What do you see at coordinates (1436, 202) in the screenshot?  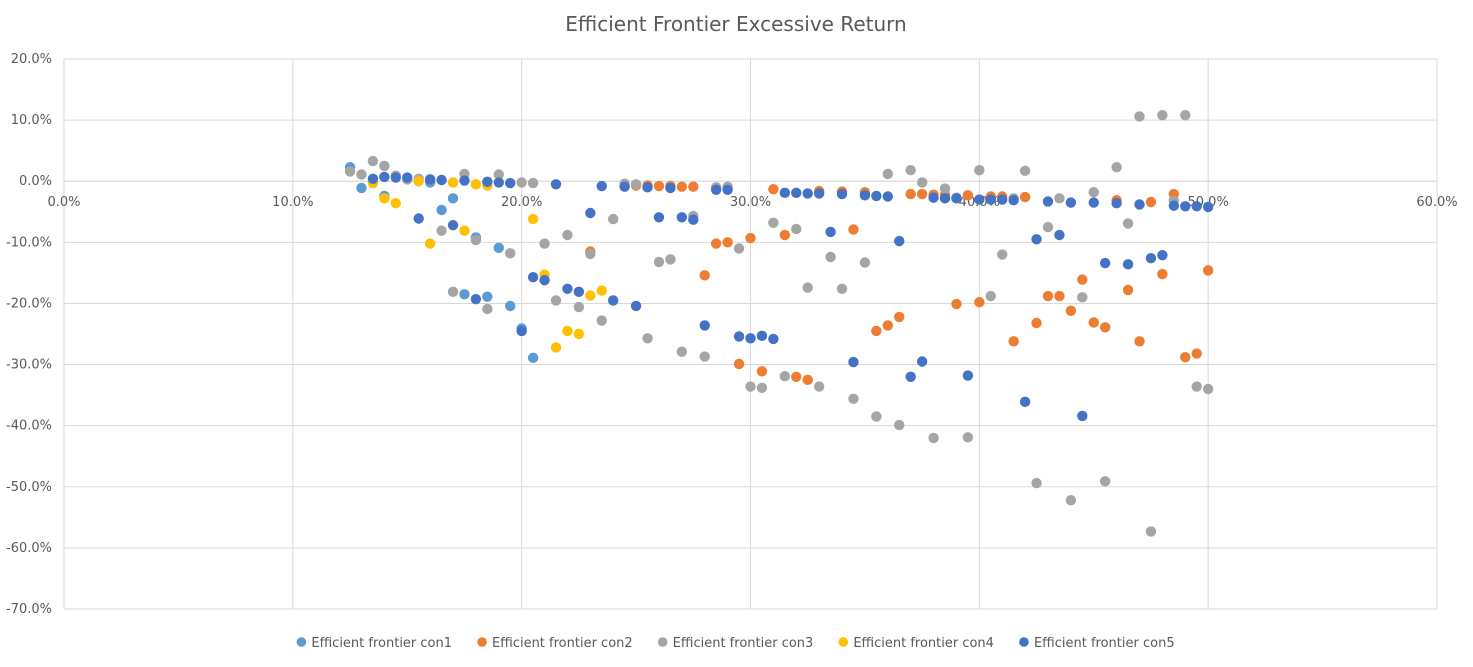 I see `x-tick-label: 60.0%` at bounding box center [1436, 202].